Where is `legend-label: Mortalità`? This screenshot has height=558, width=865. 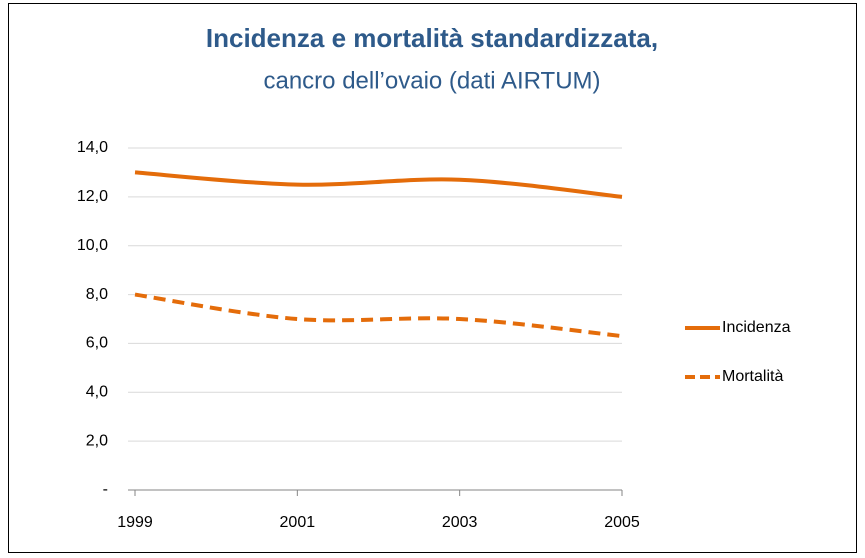 legend-label: Mortalità is located at coordinates (752, 376).